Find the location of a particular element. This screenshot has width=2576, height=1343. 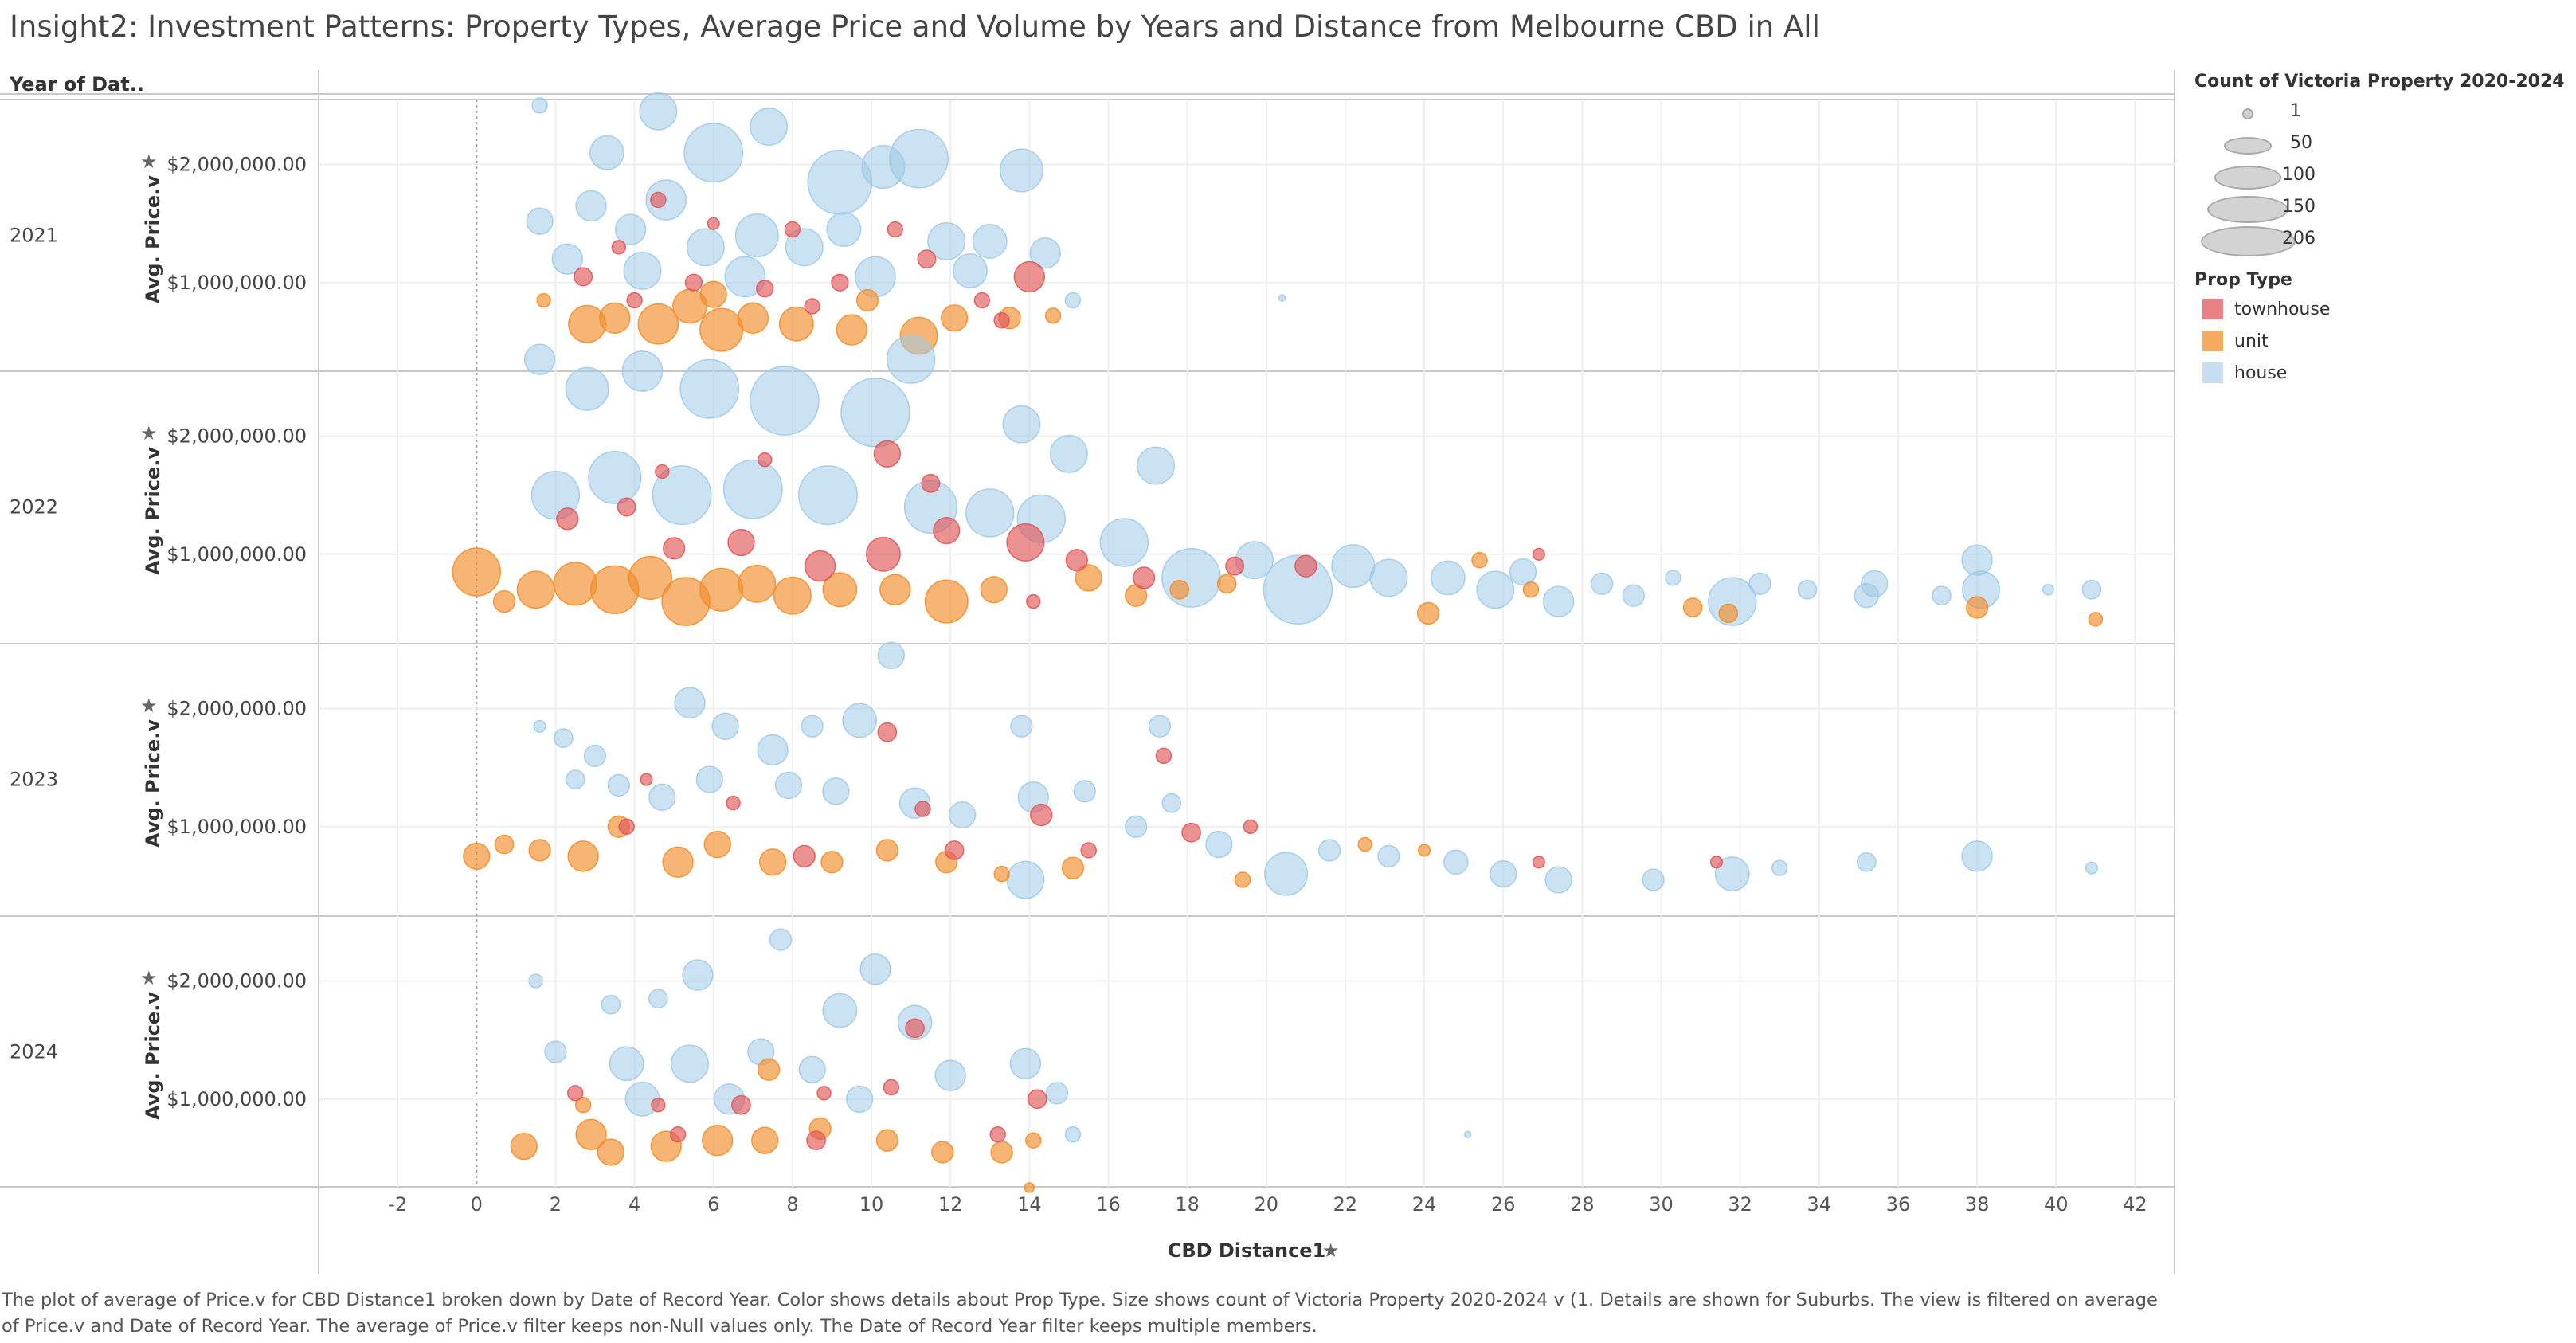

color-legend-item: unit is located at coordinates (2381, 341).